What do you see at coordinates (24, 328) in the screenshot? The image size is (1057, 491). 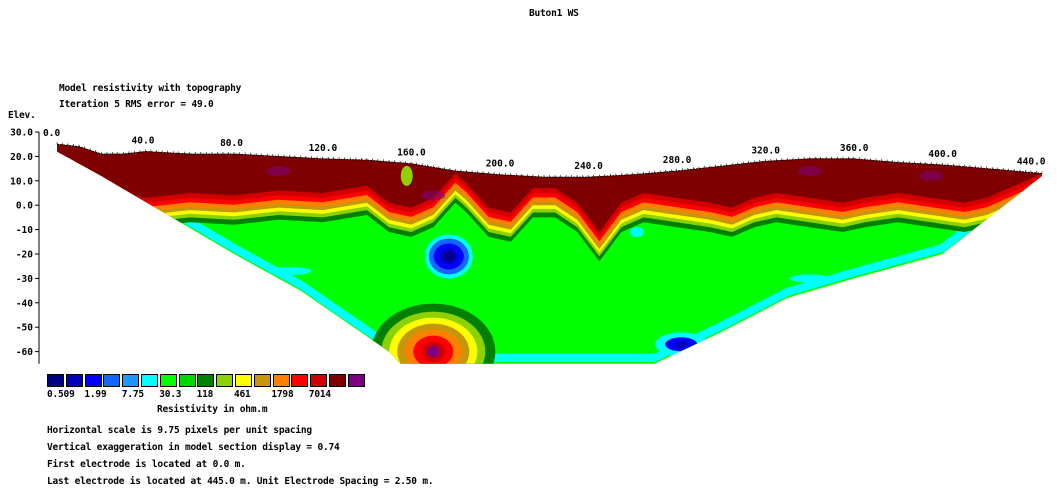 I see `y-tick-label-8: -50` at bounding box center [24, 328].